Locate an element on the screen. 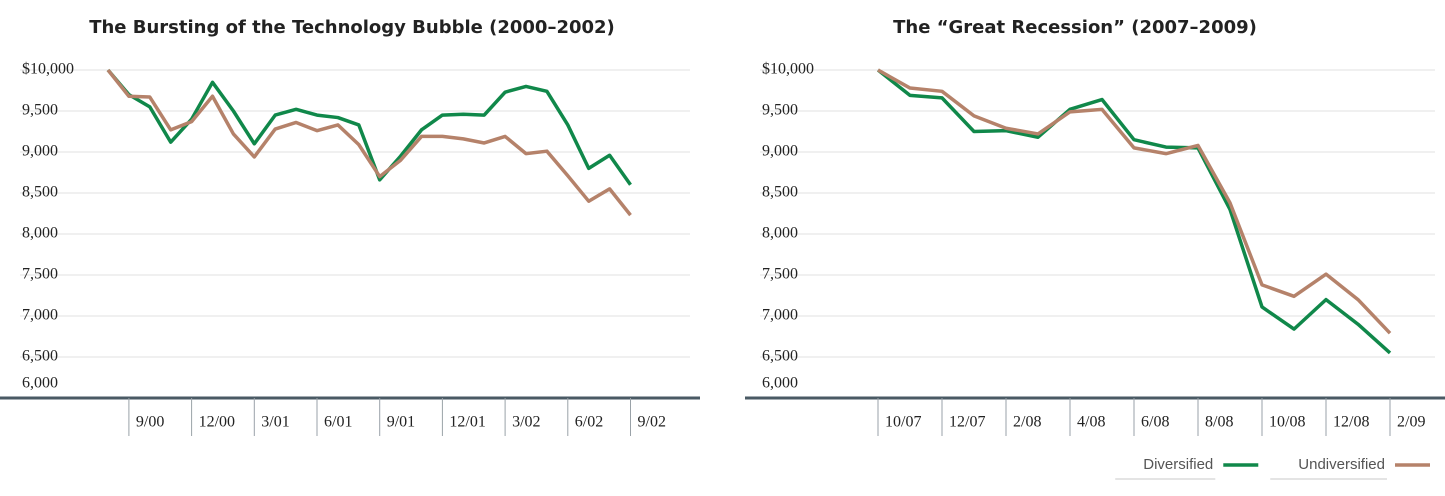 This screenshot has width=1445, height=496. x-tick-label: 9/01 is located at coordinates (401, 422).